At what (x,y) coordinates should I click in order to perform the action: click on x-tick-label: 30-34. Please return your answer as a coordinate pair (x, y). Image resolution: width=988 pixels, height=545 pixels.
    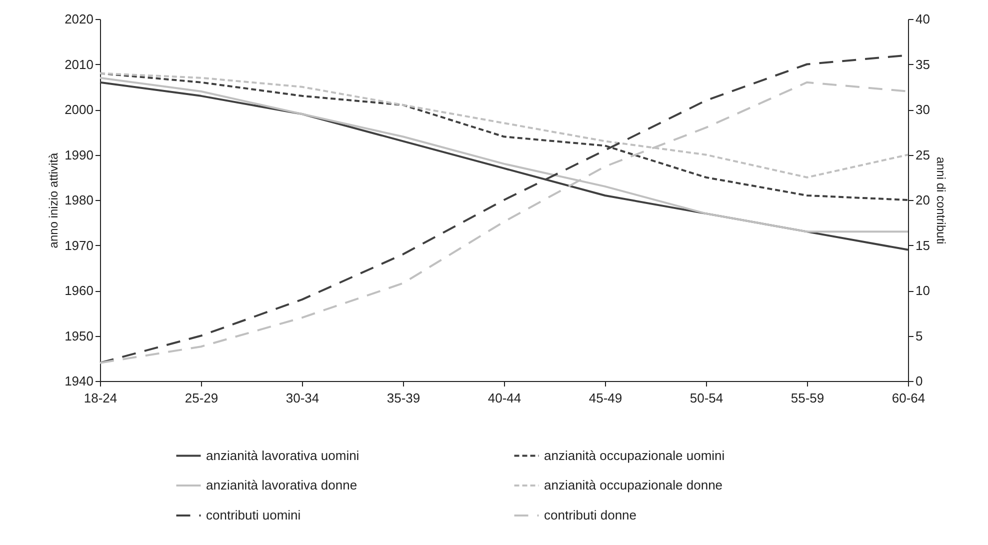
    Looking at the image, I should click on (303, 398).